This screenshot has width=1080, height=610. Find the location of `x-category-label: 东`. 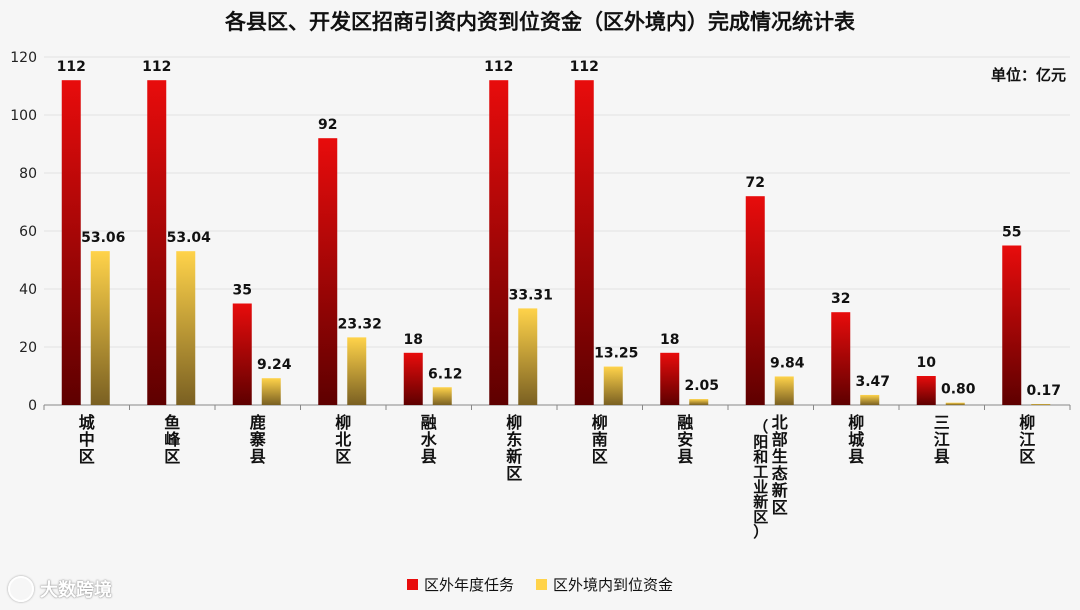

x-category-label: 东 is located at coordinates (514, 439).